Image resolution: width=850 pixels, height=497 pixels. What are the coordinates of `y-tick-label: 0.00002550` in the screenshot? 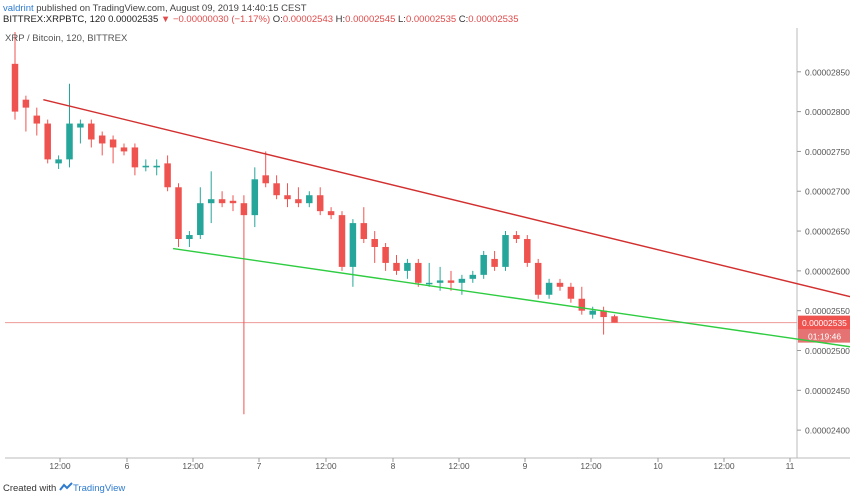 It's located at (827, 311).